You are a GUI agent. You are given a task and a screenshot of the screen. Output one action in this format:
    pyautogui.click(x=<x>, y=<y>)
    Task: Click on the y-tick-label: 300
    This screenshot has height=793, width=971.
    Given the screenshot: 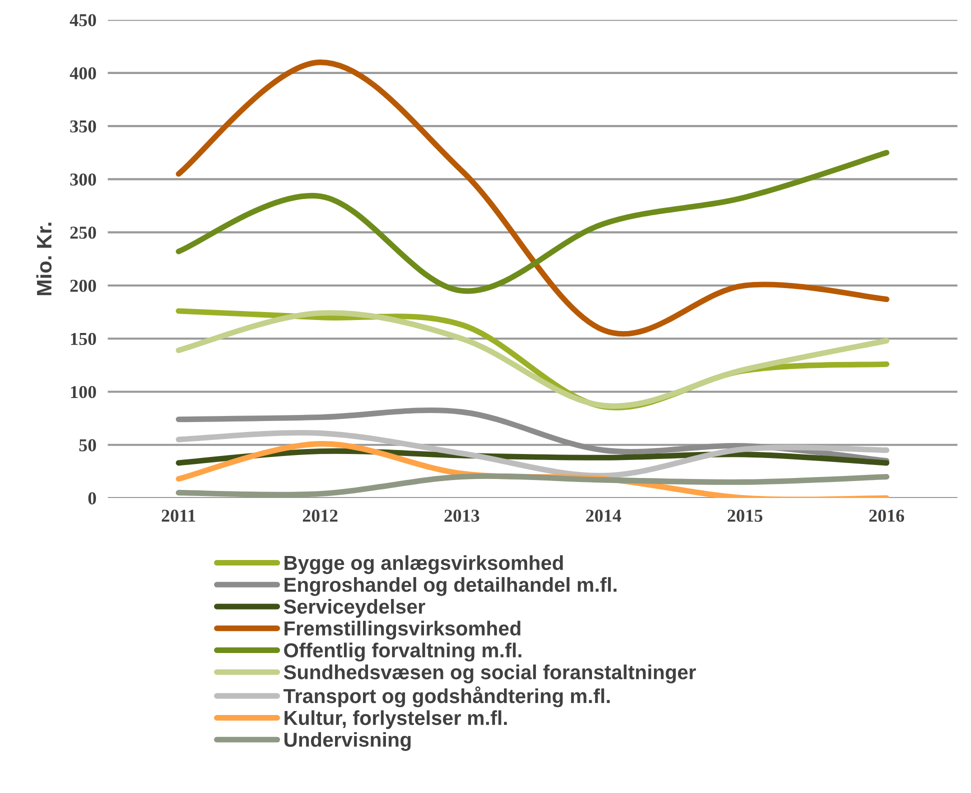 What is the action you would take?
    pyautogui.click(x=83, y=179)
    